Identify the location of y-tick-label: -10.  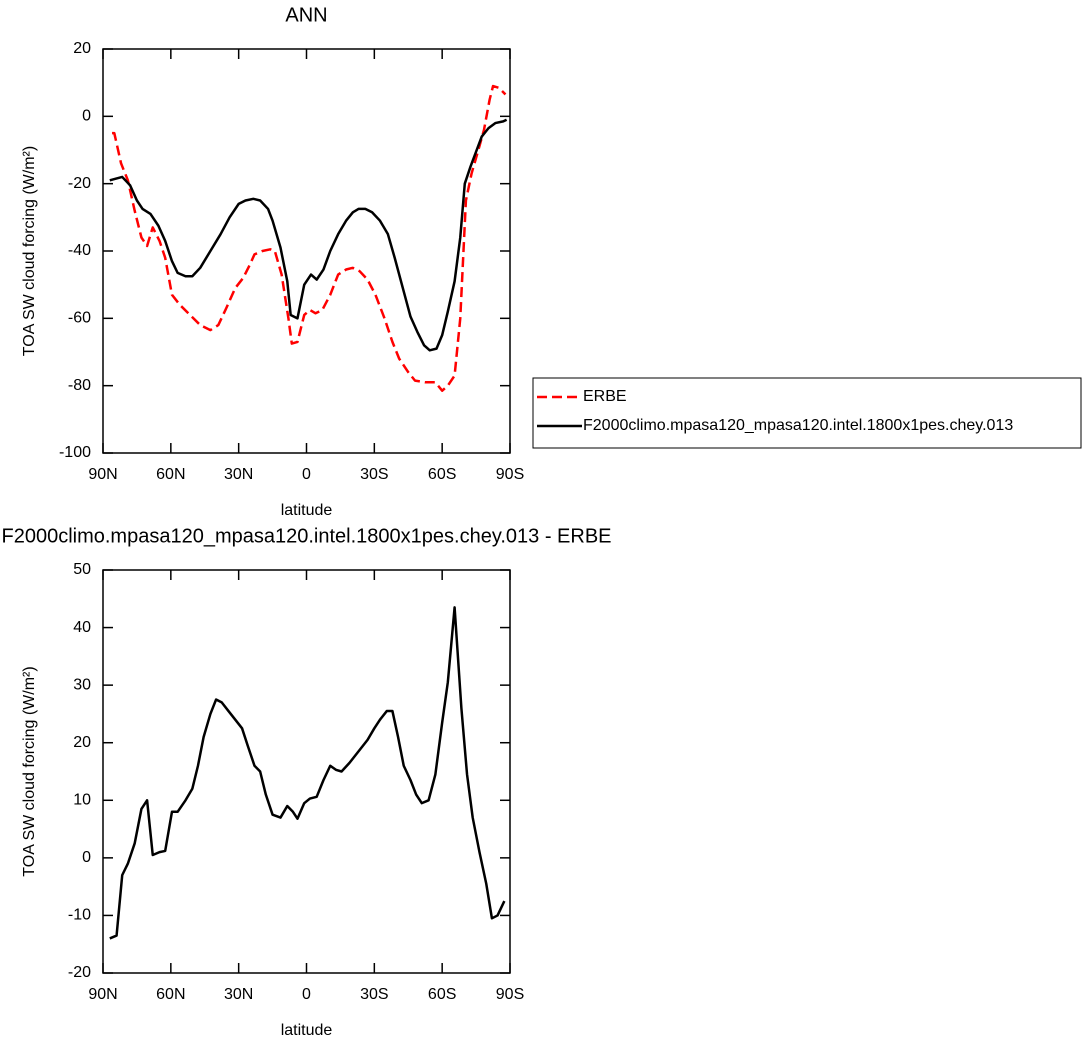
(79, 915).